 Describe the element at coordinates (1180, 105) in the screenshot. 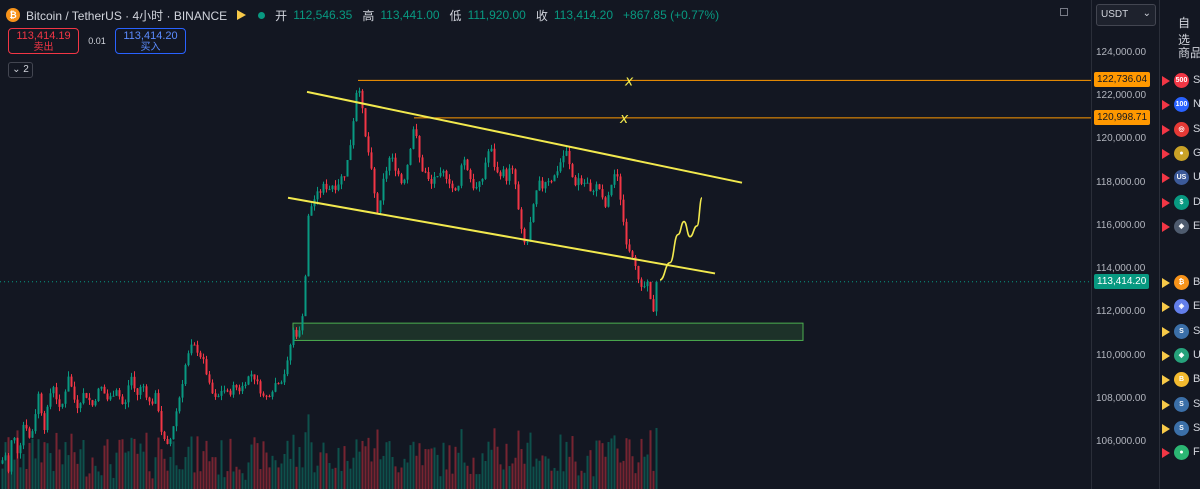

I see `watchlist-row: 100 N` at that location.